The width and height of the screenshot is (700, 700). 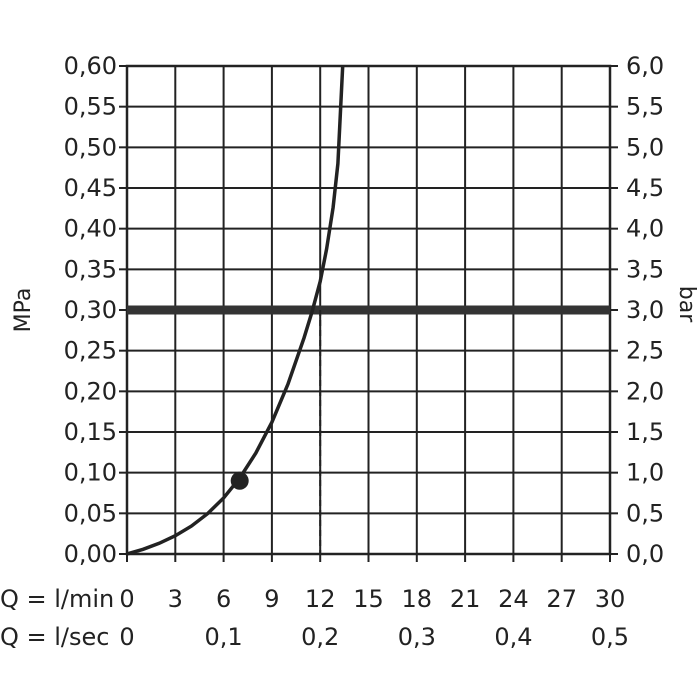 I want to click on right-tick-label: 0,5, so click(x=645, y=513).